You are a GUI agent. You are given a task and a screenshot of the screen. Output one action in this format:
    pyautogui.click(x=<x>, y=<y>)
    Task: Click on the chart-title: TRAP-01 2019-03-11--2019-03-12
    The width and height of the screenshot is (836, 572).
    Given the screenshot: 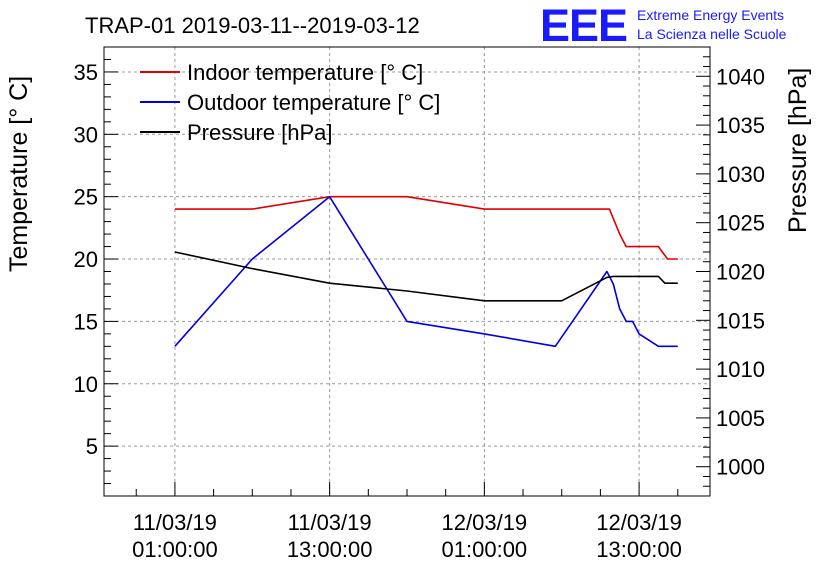 What is the action you would take?
    pyautogui.click(x=252, y=25)
    